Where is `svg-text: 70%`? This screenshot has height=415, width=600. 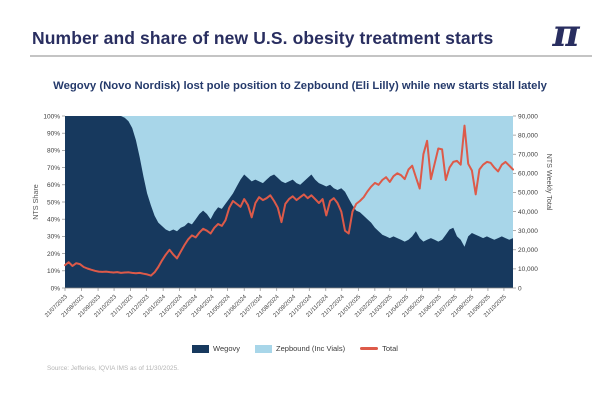 svg-text: 70% is located at coordinates (53, 168).